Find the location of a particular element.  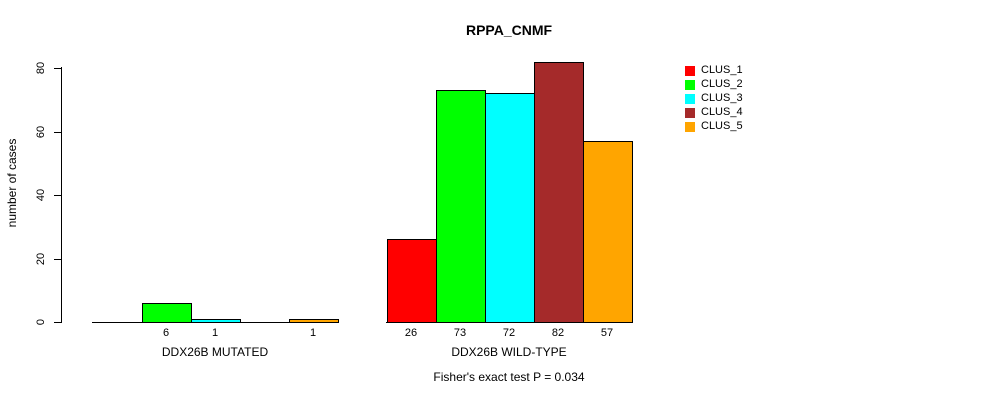

group-label: DDX26B MUTATED is located at coordinates (215, 352).